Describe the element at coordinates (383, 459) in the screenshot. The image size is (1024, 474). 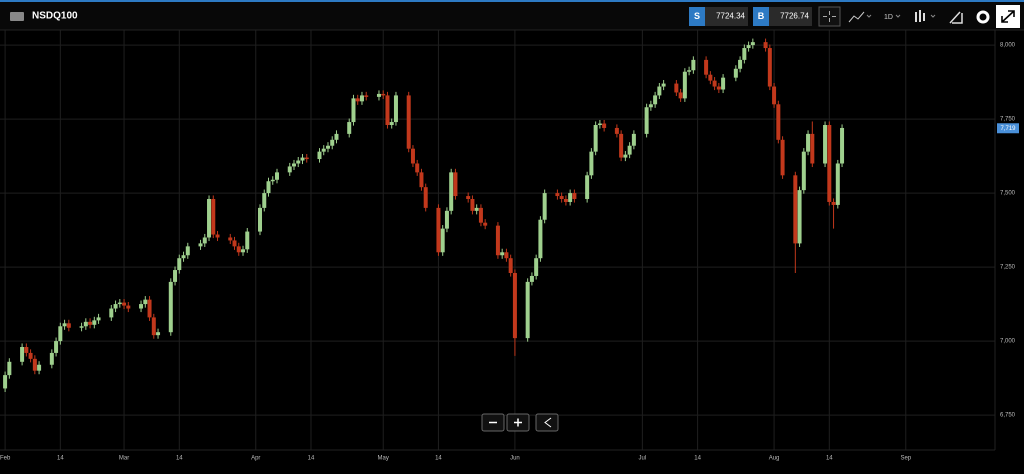
I see `x-tick-label: May` at that location.